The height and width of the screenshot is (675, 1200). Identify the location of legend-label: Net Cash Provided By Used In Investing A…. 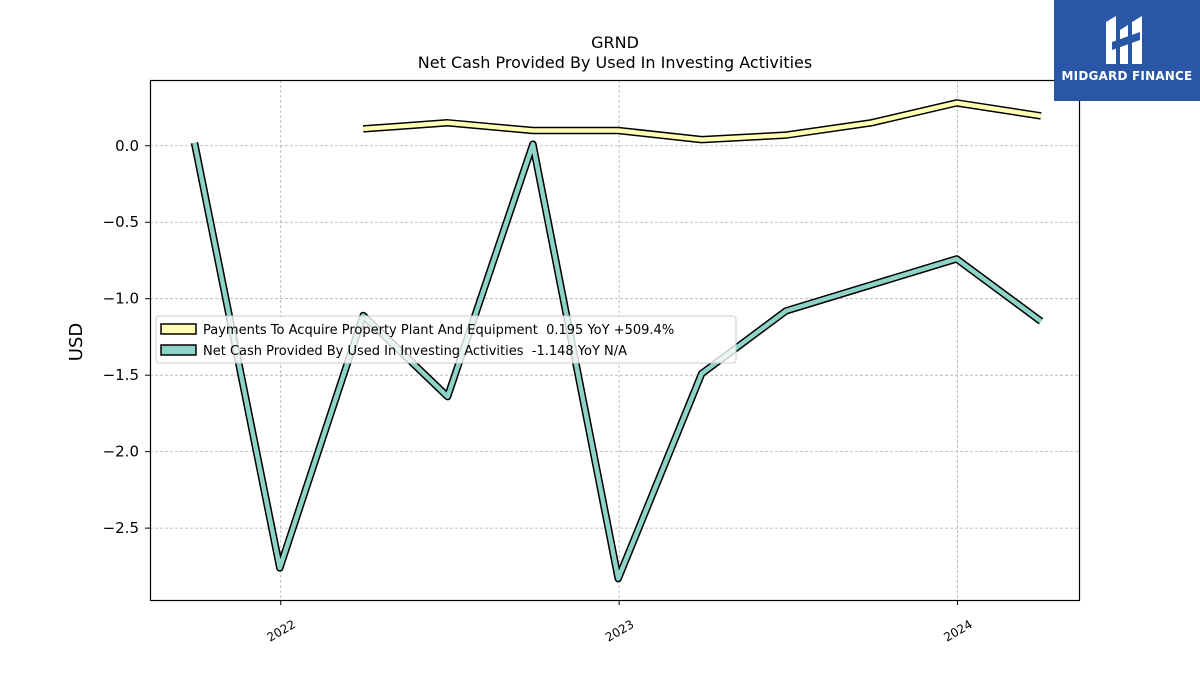
(415, 351).